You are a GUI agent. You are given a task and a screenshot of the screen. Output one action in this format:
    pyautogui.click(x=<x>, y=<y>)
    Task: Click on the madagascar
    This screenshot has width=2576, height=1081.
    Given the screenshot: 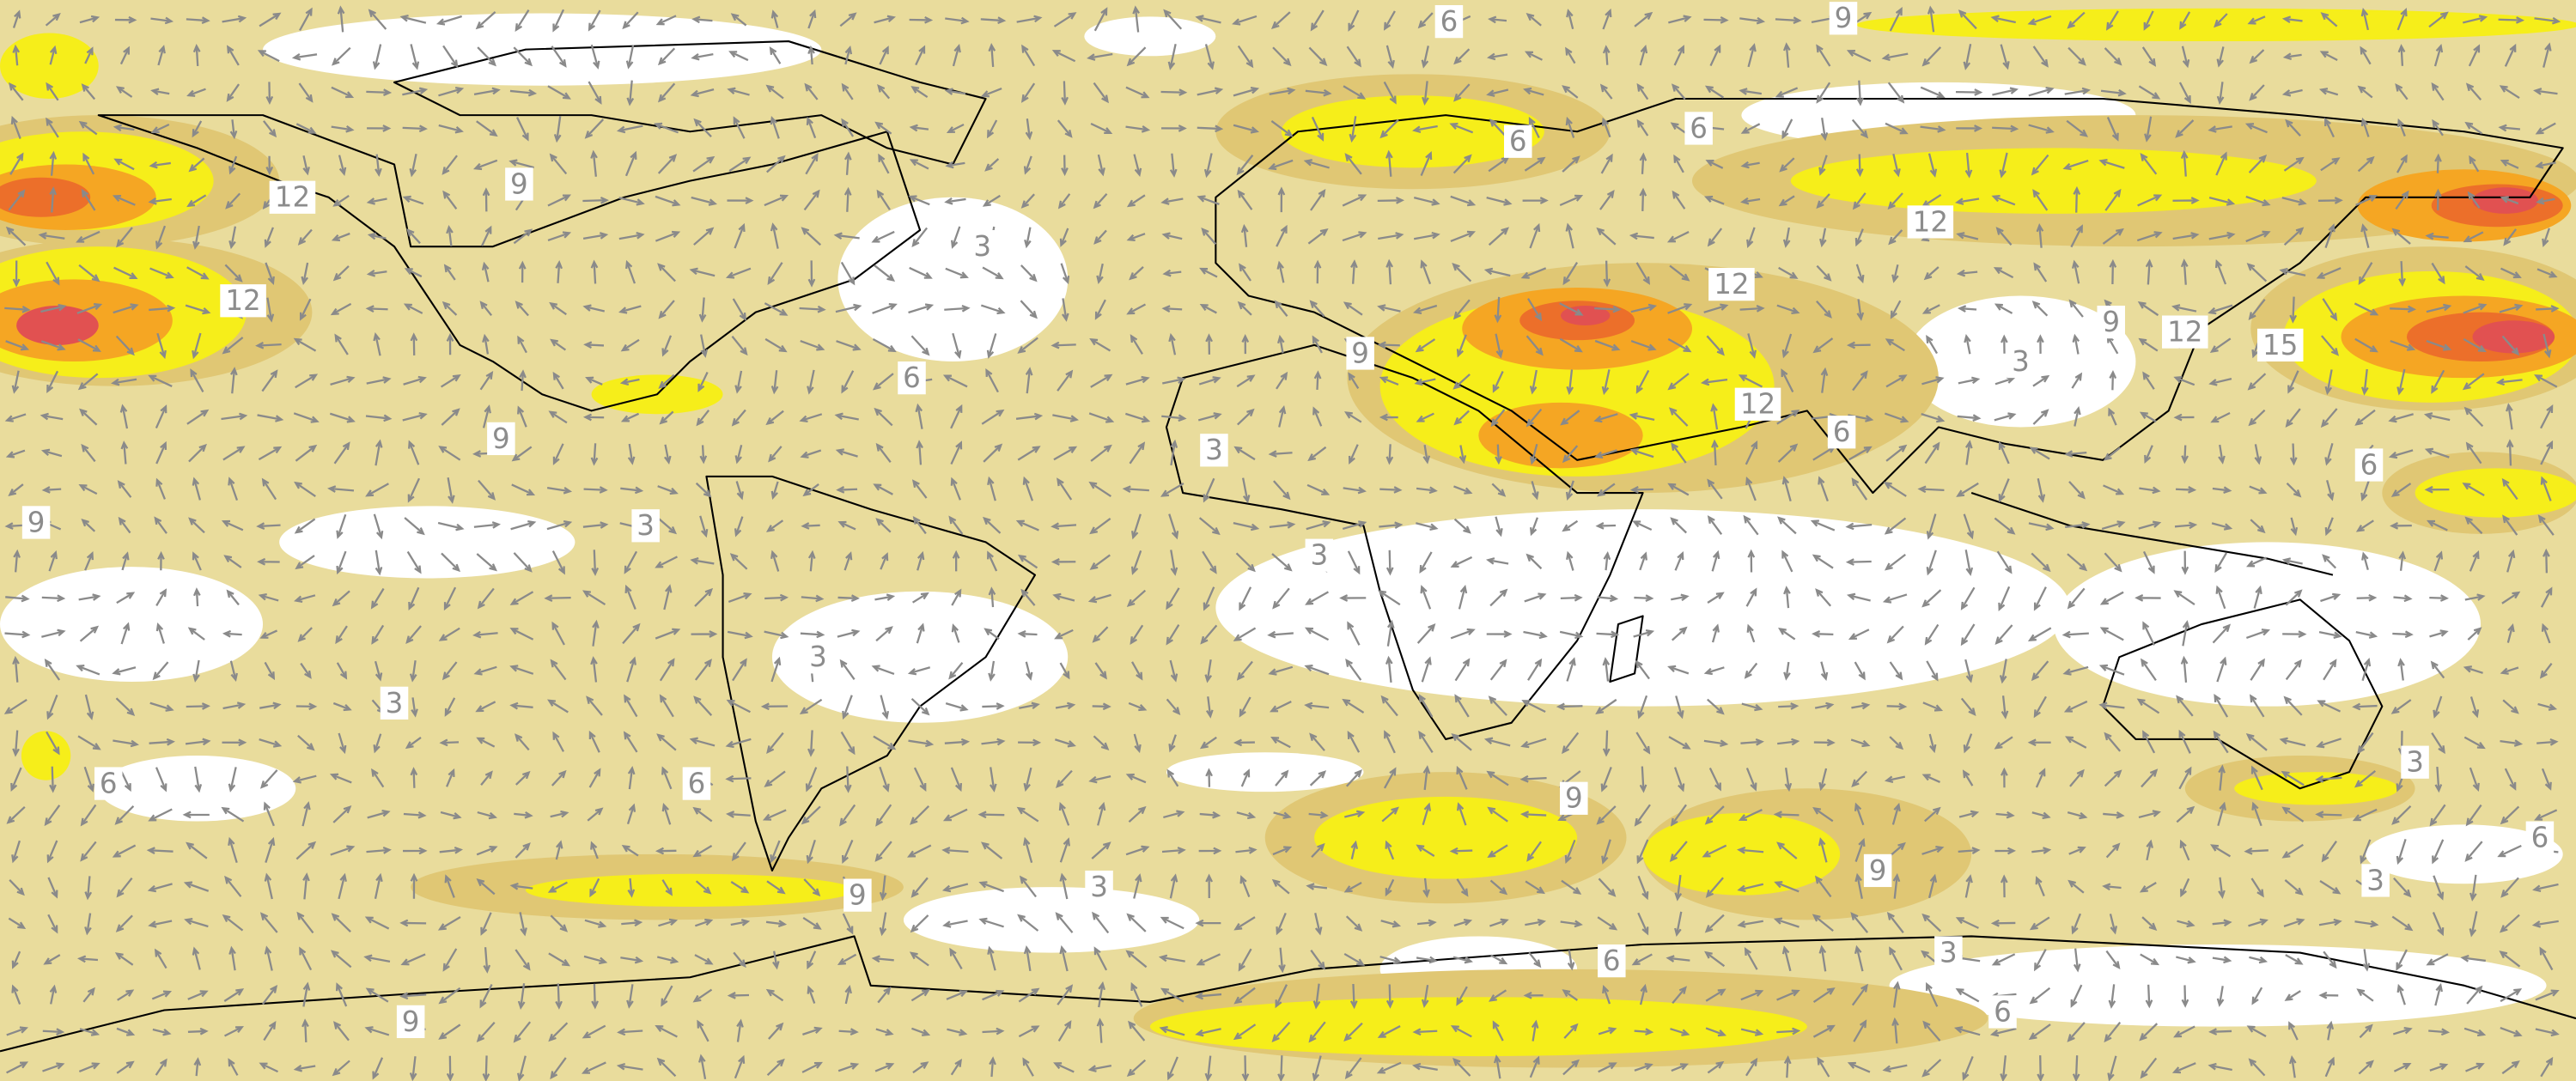 What is the action you would take?
    pyautogui.click(x=1626, y=649)
    